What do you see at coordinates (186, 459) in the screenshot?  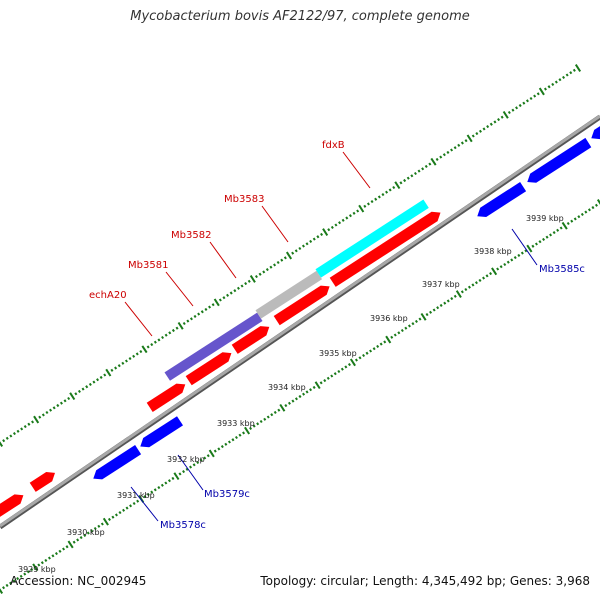 I see `scale-label: 3932 kbp` at bounding box center [186, 459].